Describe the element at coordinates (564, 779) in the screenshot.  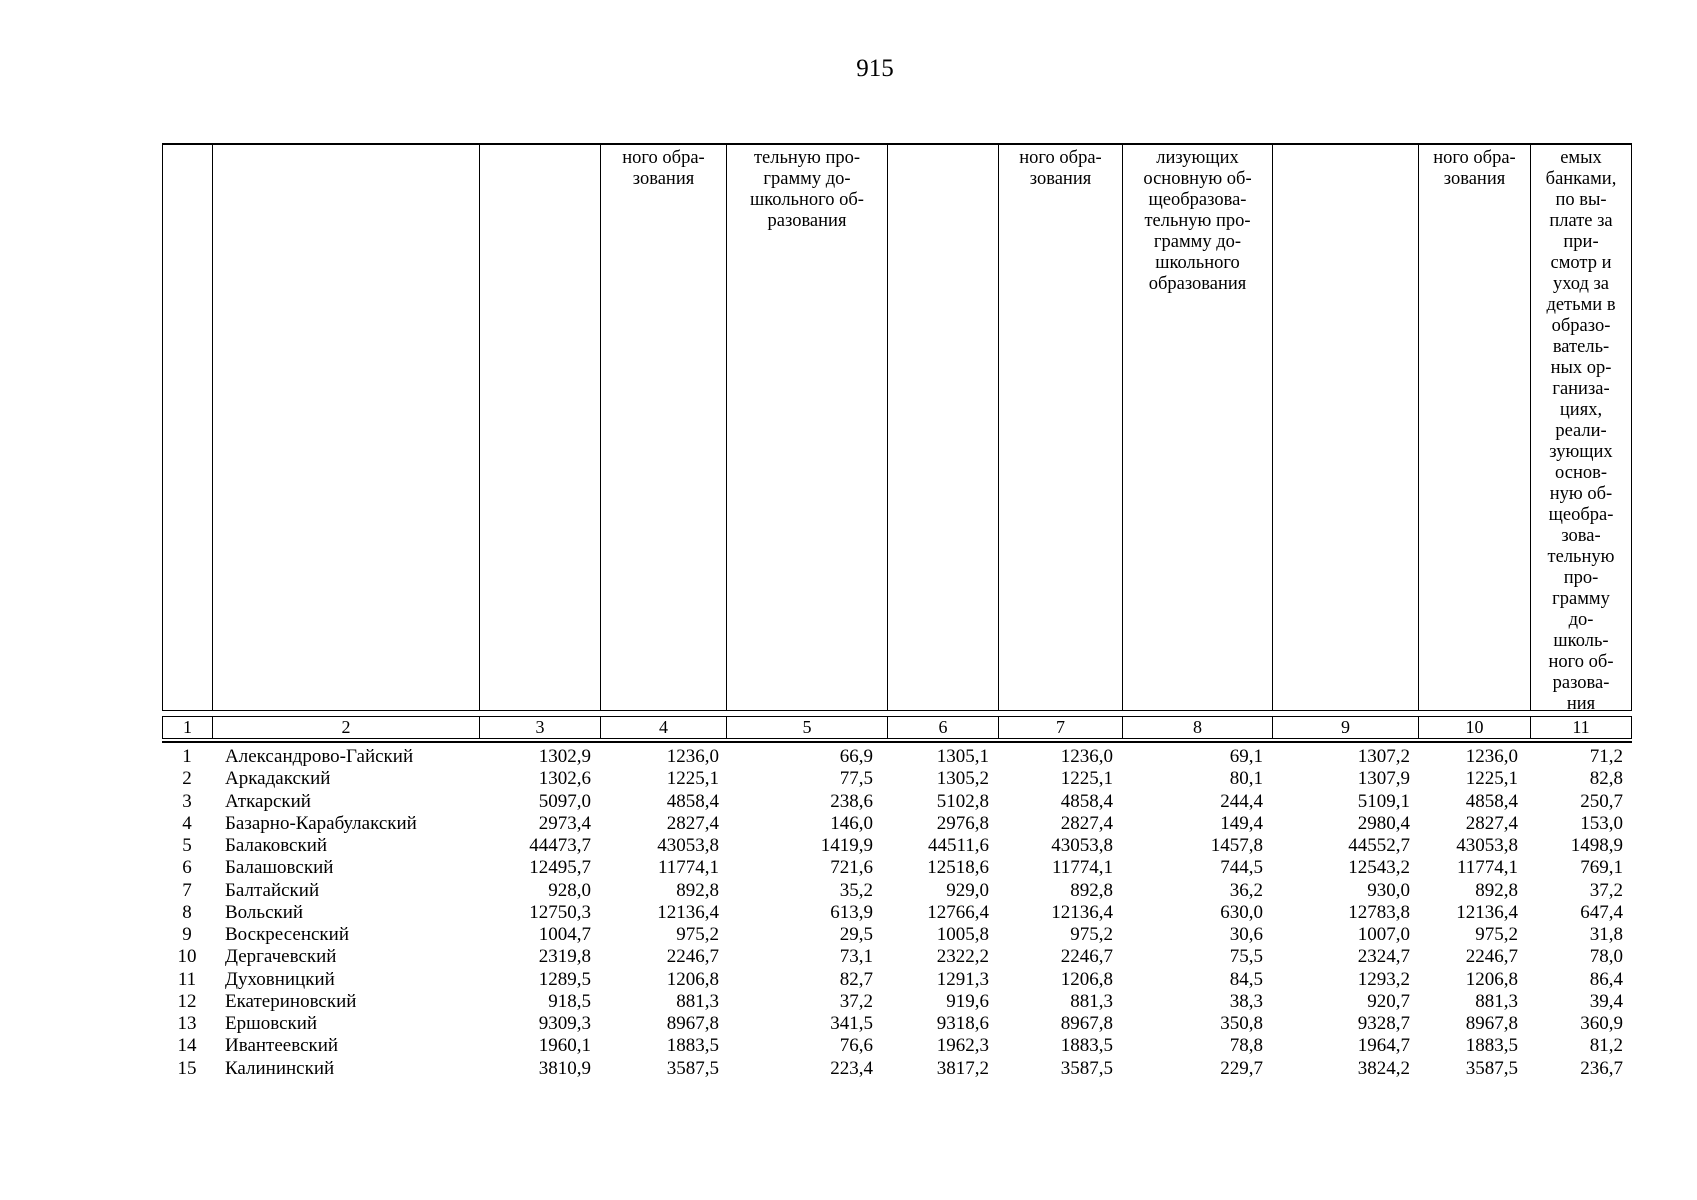
I see `value-cell: 1302,6` at that location.